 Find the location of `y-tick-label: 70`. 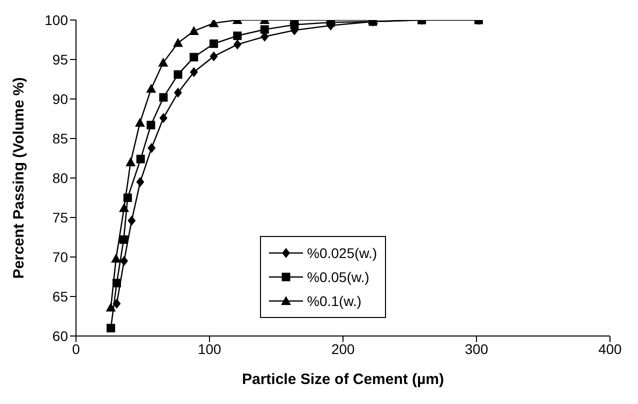

y-tick-label: 70 is located at coordinates (60, 256).